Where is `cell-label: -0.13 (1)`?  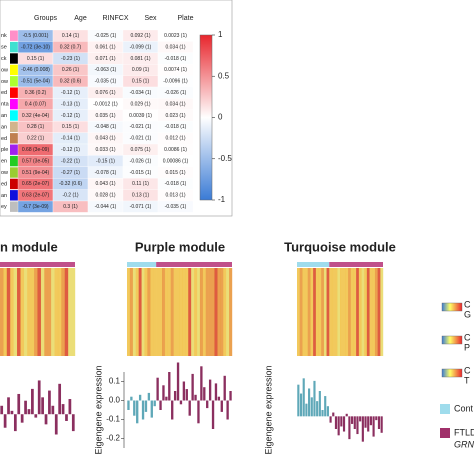 cell-label: -0.13 (1) is located at coordinates (70, 104).